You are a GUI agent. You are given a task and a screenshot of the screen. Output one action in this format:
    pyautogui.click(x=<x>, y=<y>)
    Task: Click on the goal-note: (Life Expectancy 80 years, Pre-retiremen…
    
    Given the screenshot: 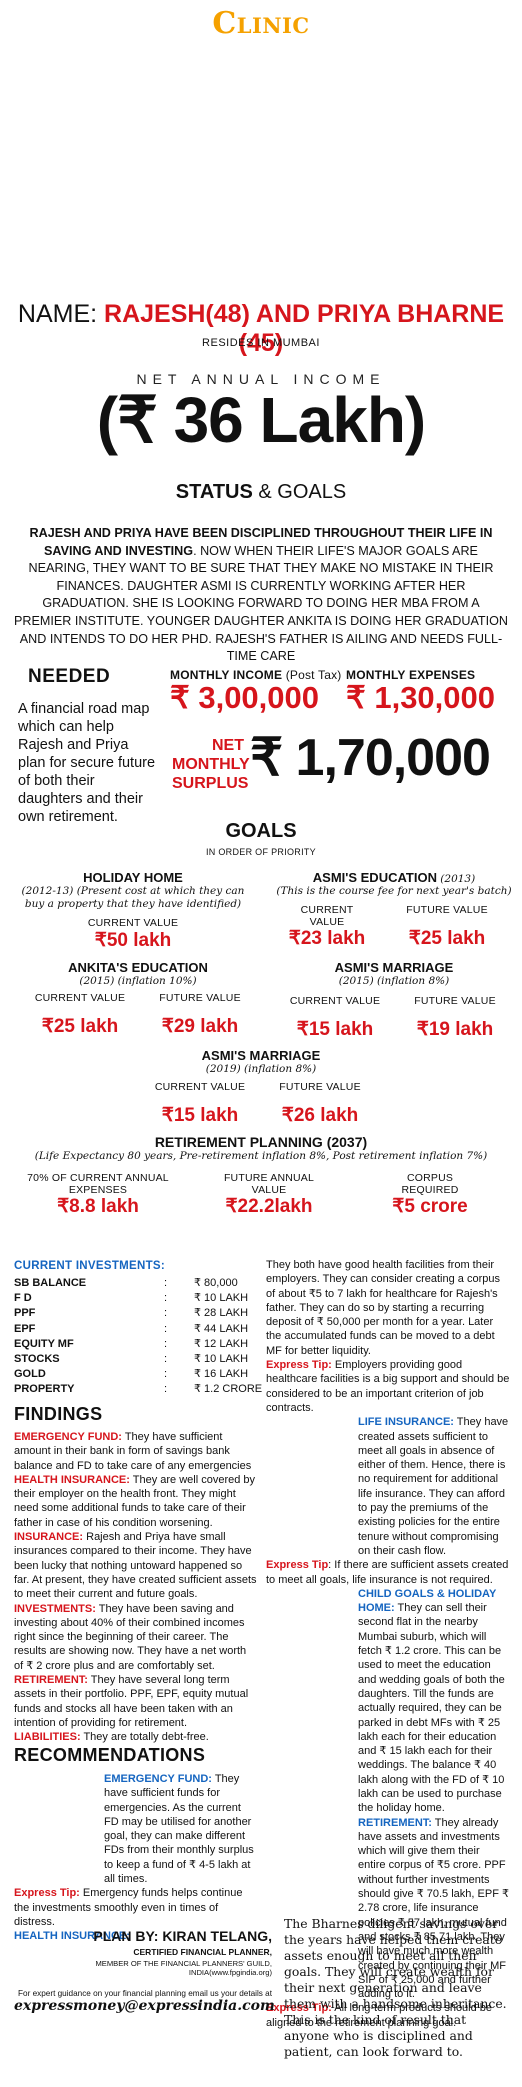 What is the action you would take?
    pyautogui.click(x=261, y=1156)
    